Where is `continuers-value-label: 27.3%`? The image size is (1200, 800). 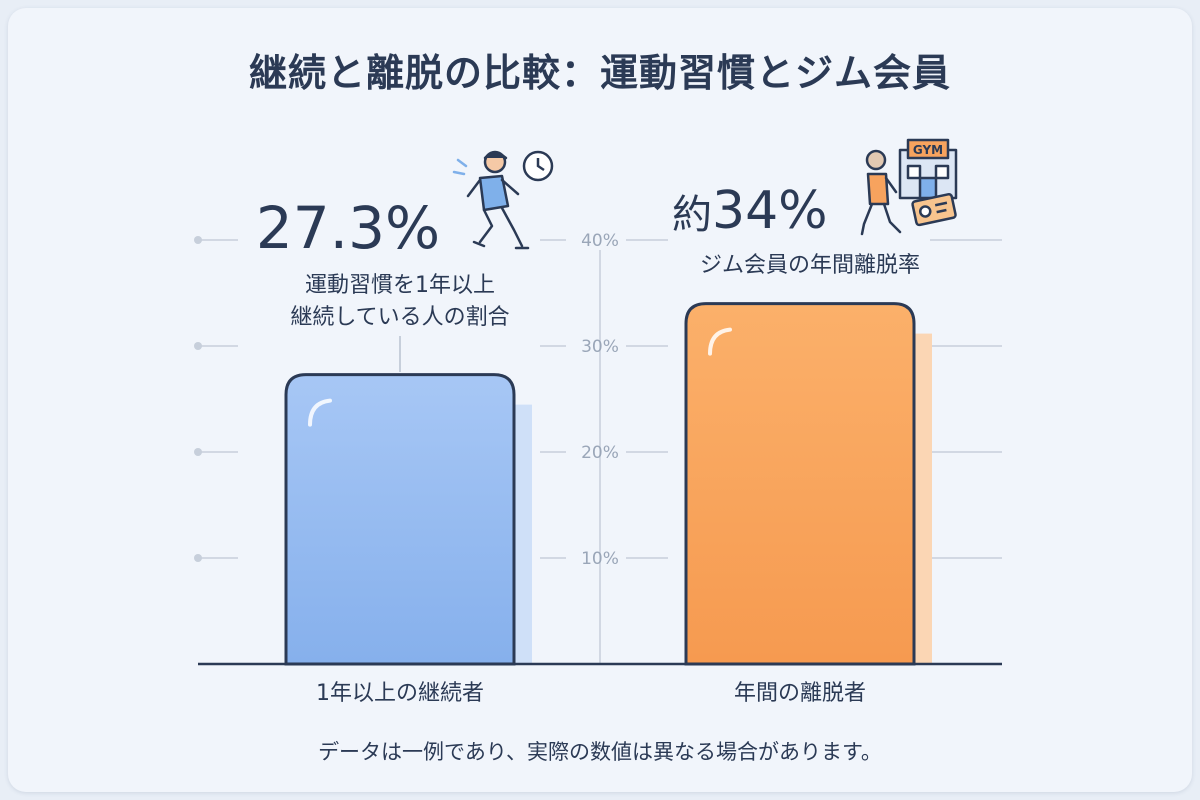
continuers-value-label: 27.3% is located at coordinates (348, 228).